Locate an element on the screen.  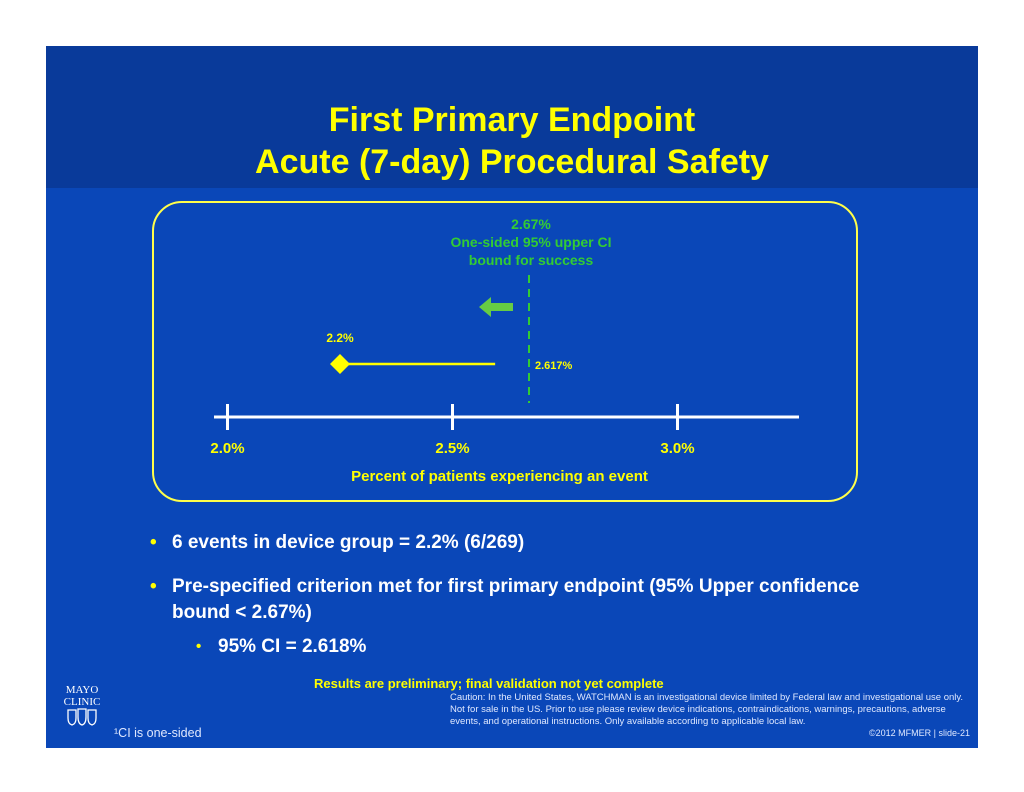
bullet-text: 6 events in device group = 2.2% (6/269) is located at coordinates (348, 542).